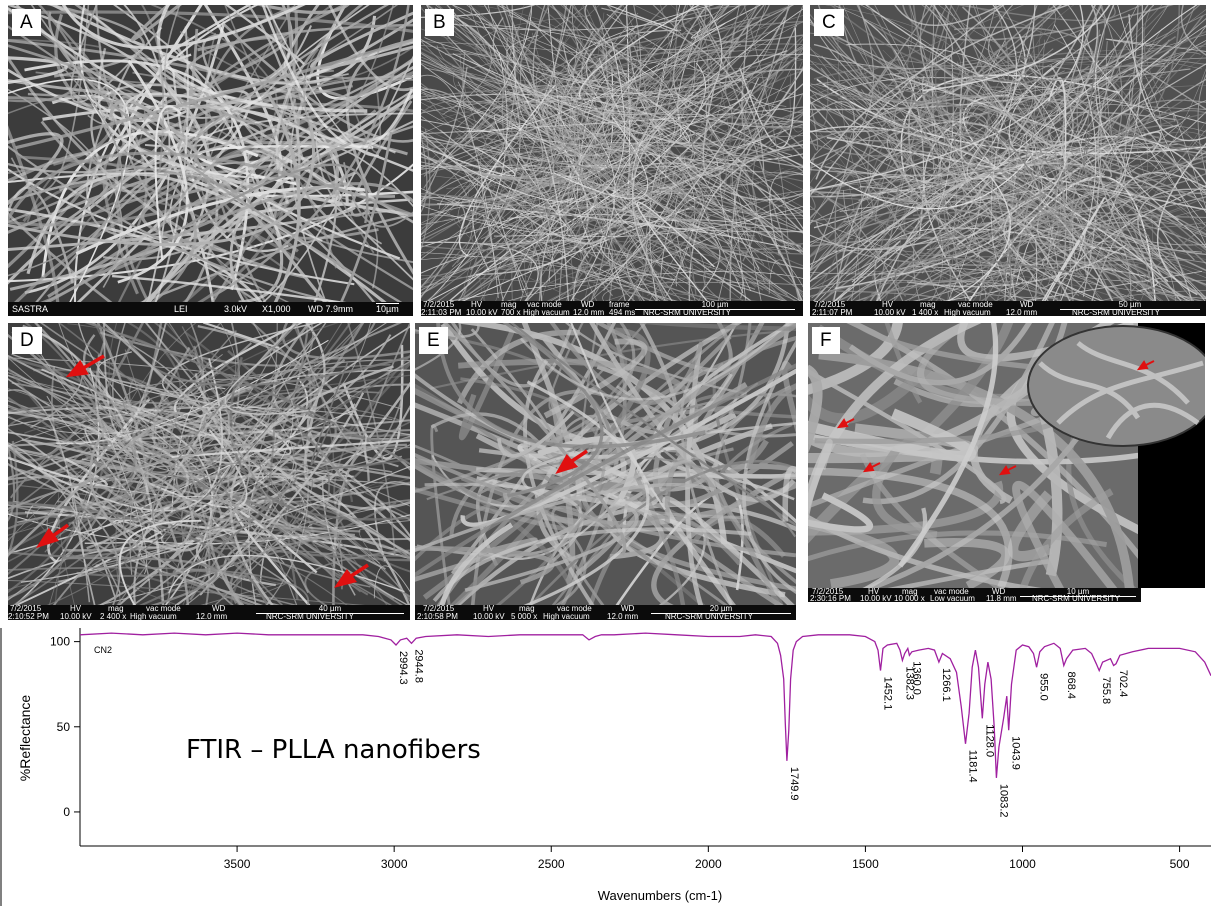  I want to click on peak-label: 1128.0, so click(989, 740).